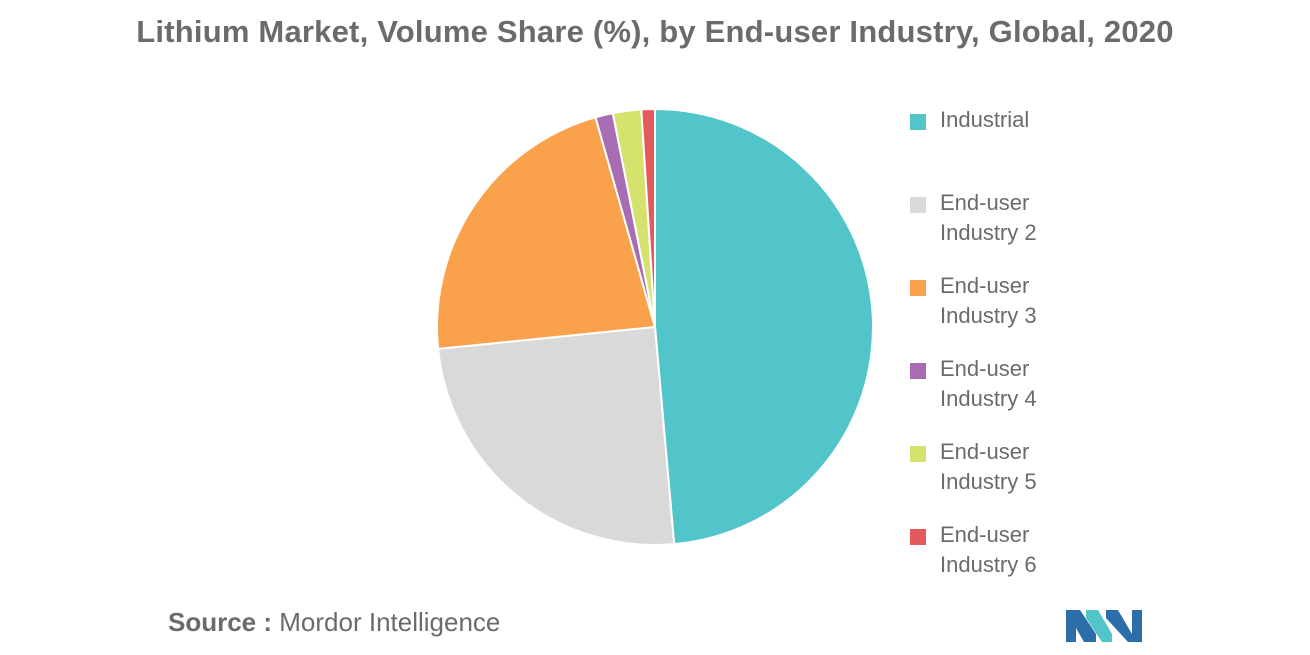 Image resolution: width=1310 pixels, height=655 pixels. I want to click on legend-label: End-user Industry 3, so click(988, 300).